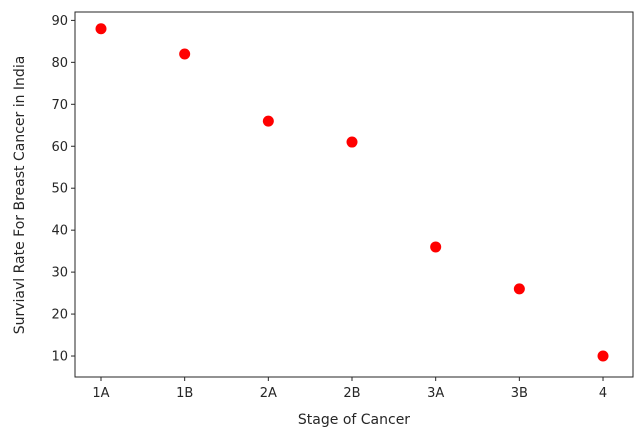 The image size is (639, 428). Describe the element at coordinates (100, 393) in the screenshot. I see `x-tick-label: 1A` at that location.